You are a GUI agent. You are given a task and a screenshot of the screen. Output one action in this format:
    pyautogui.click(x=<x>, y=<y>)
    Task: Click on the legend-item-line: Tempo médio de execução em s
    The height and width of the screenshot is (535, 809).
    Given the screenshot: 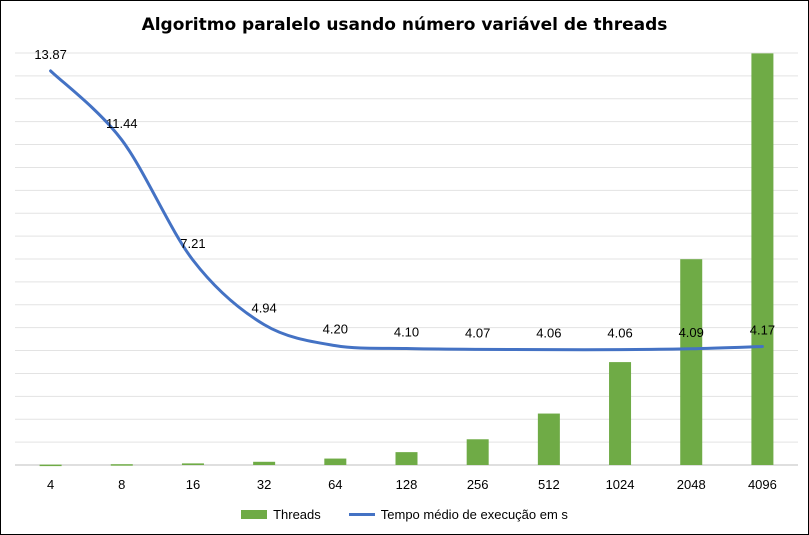 What is the action you would take?
    pyautogui.click(x=458, y=514)
    